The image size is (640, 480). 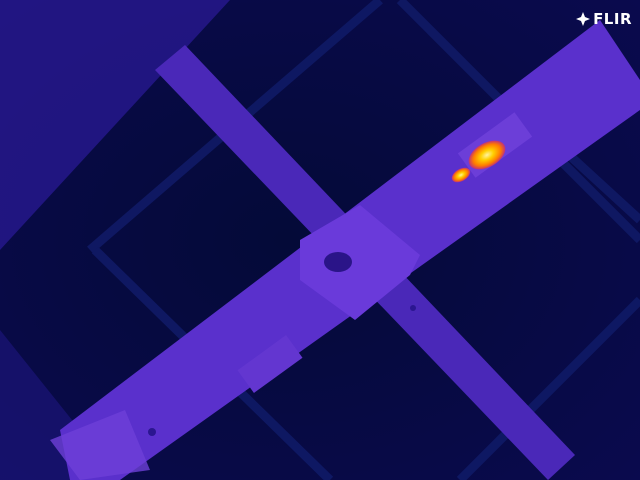 I want to click on hot-spot-primary, so click(x=487, y=155).